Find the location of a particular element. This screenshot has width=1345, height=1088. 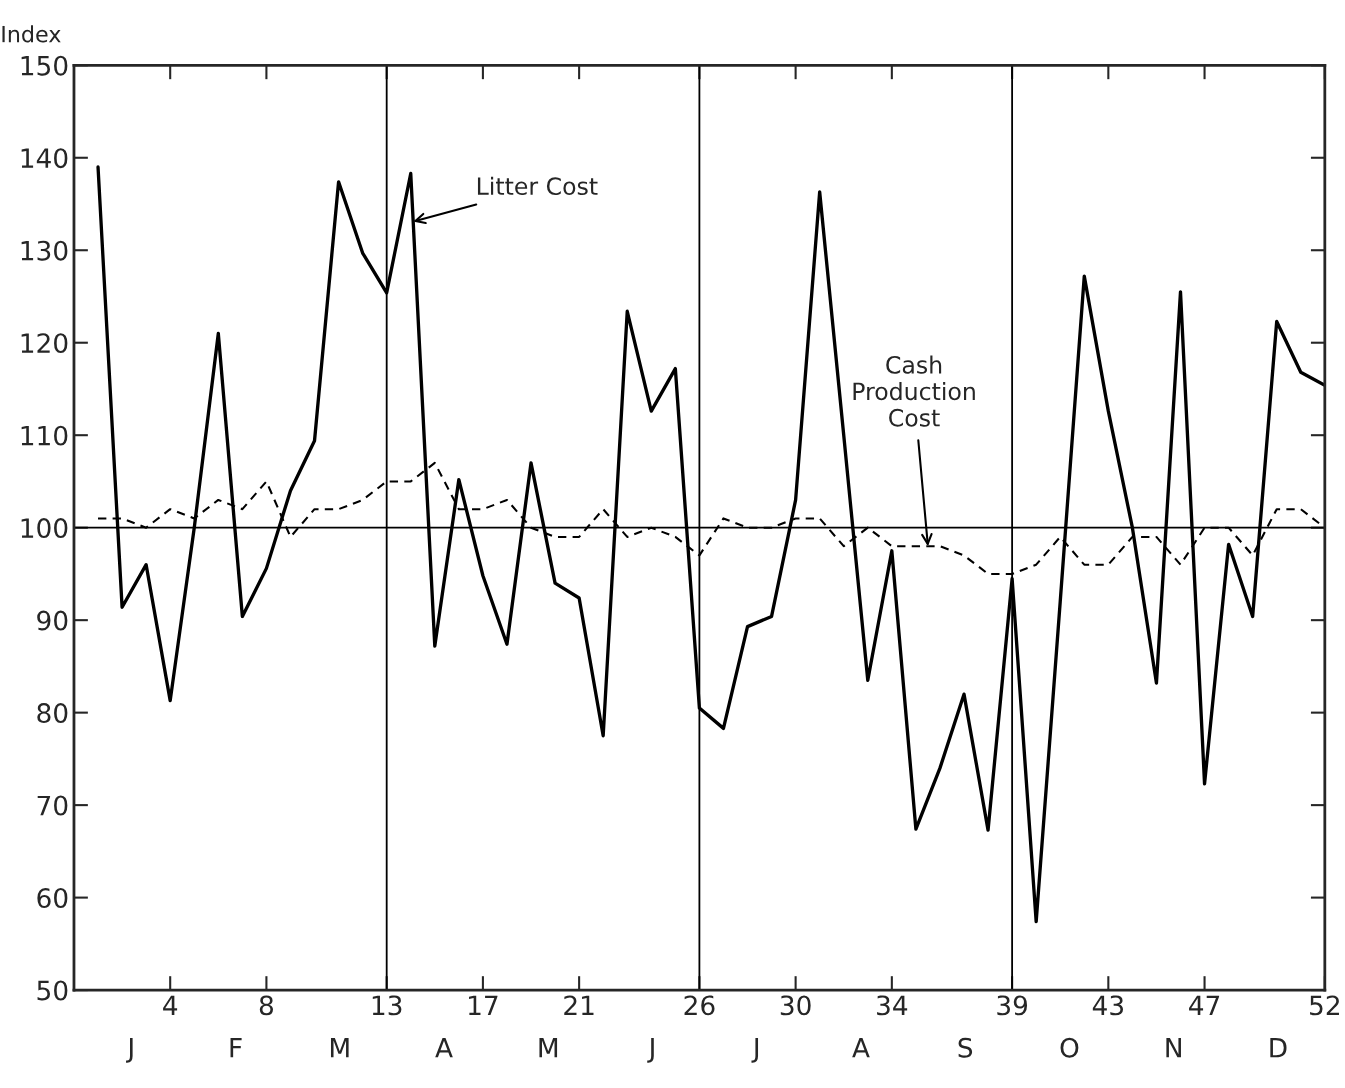

y-axis-title: Index is located at coordinates (31, 34).